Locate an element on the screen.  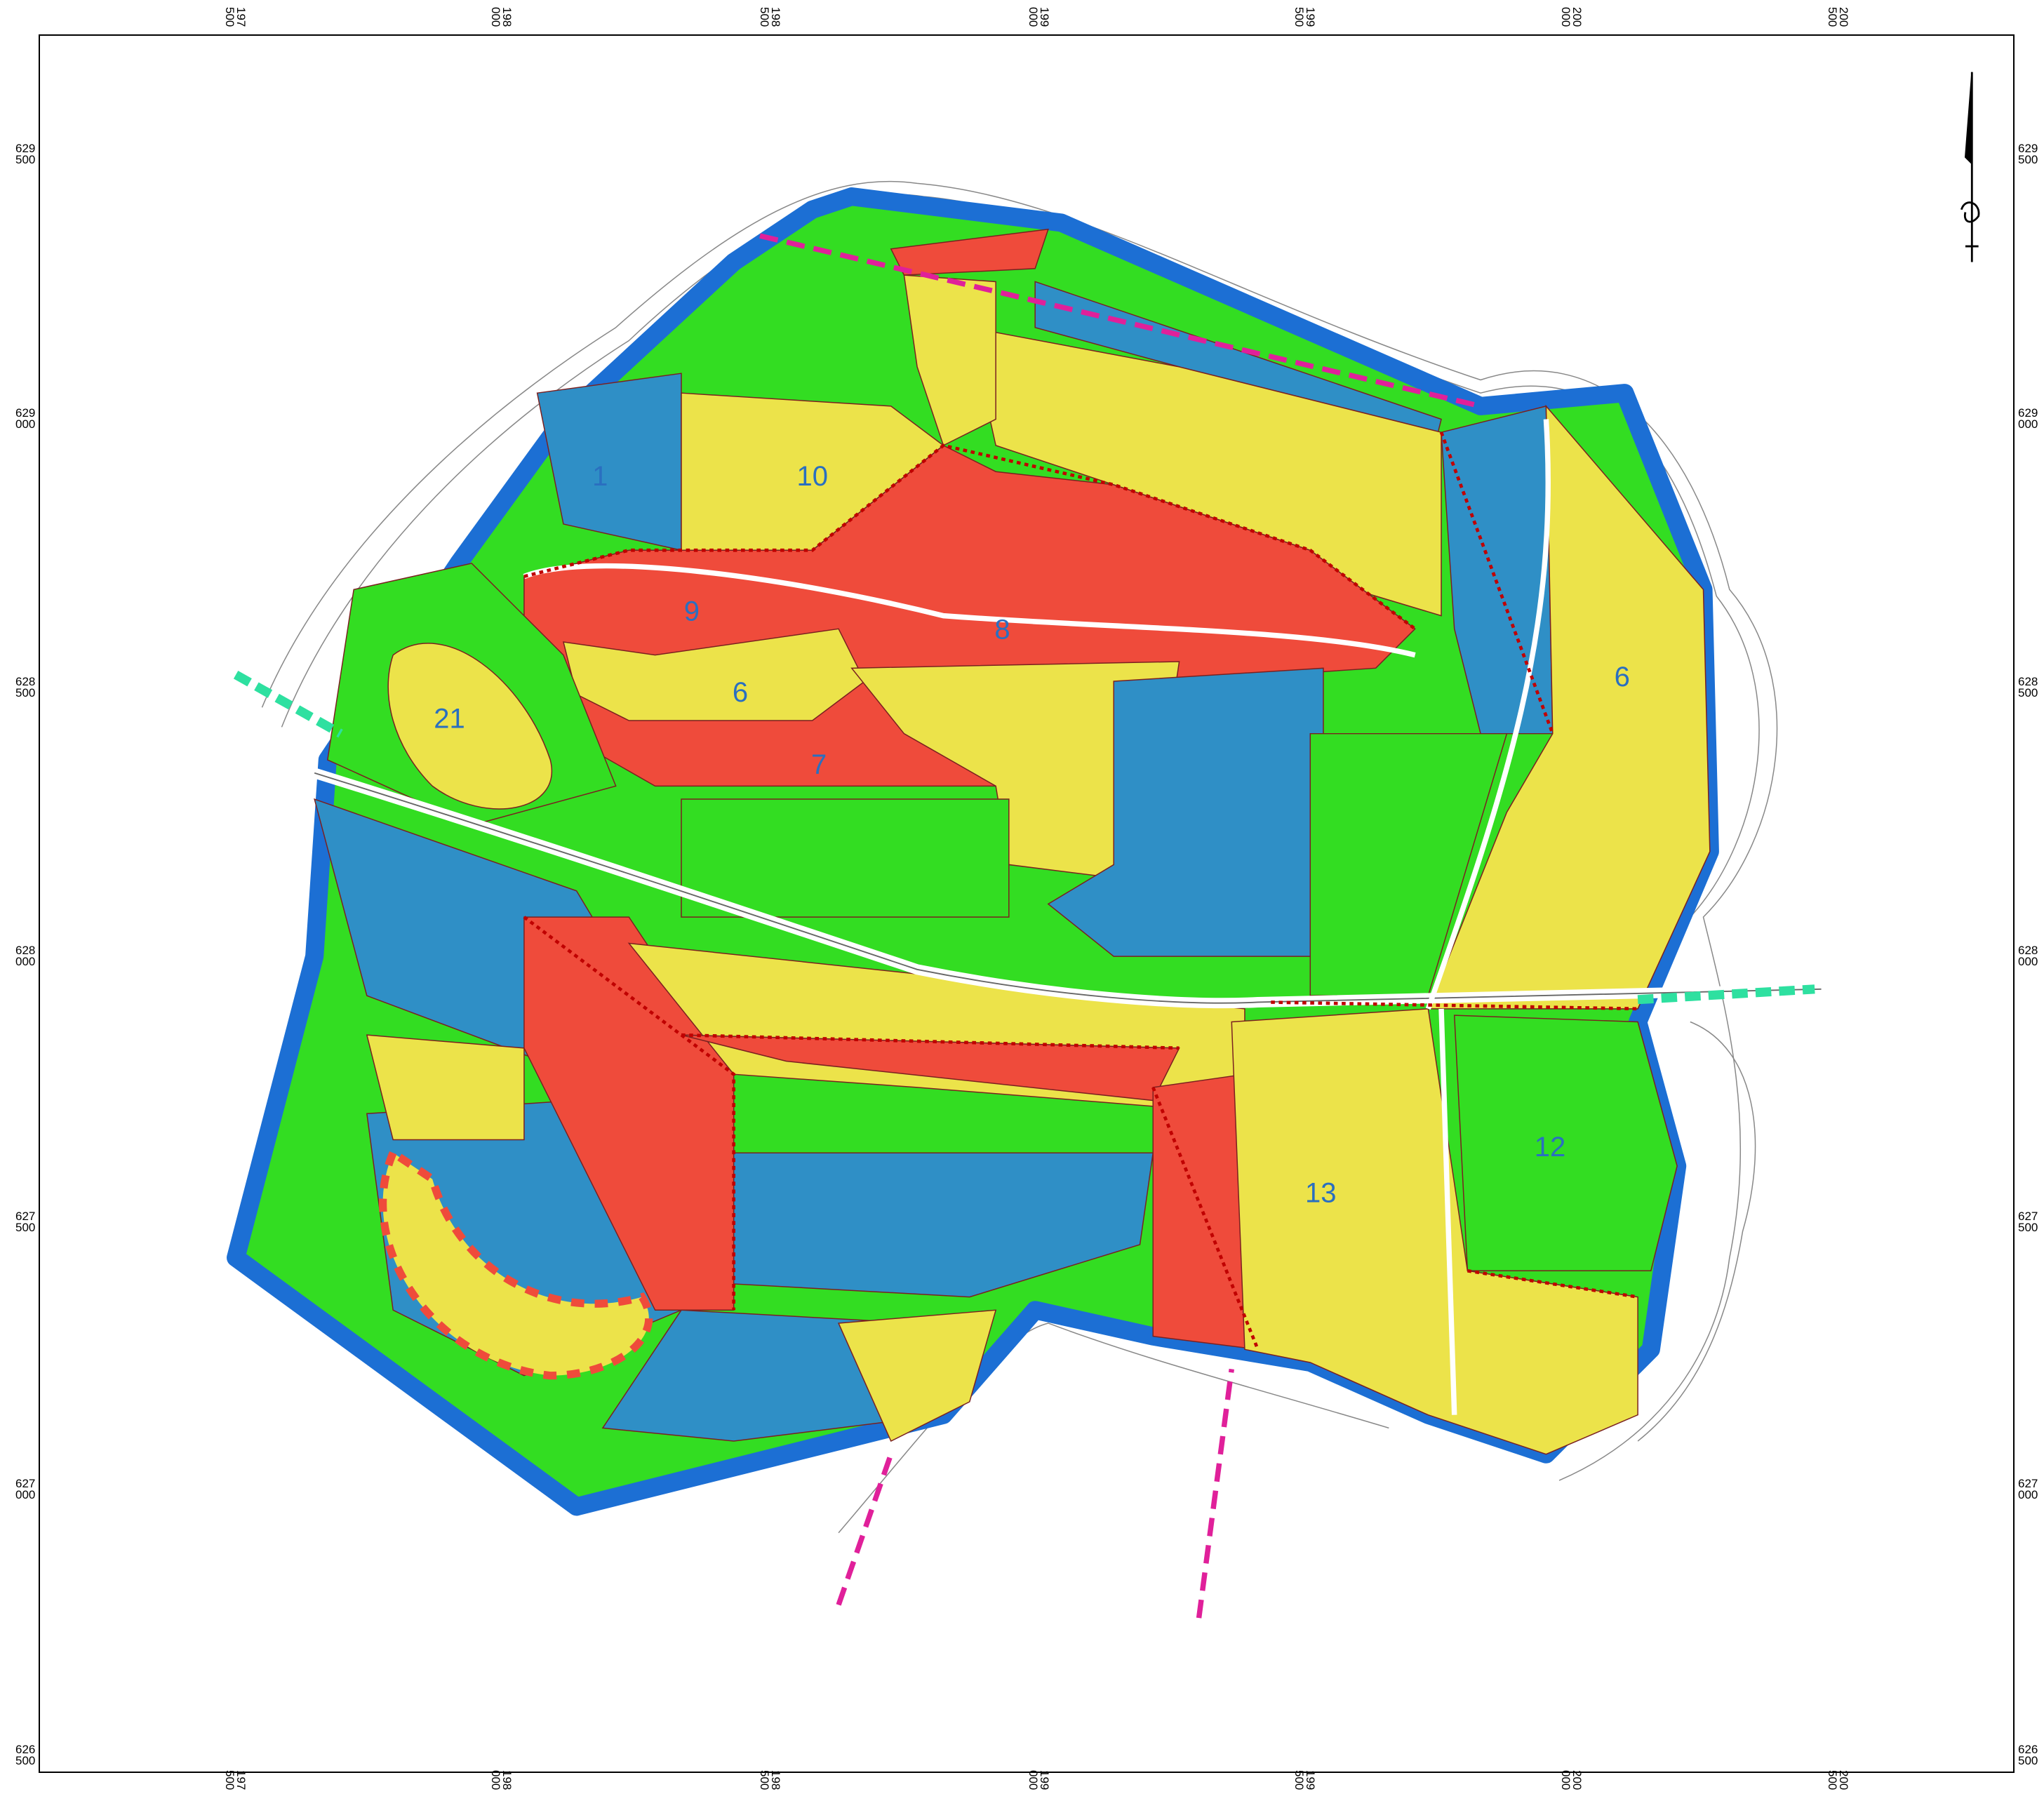
north-symbol is located at coordinates (1970, 167).